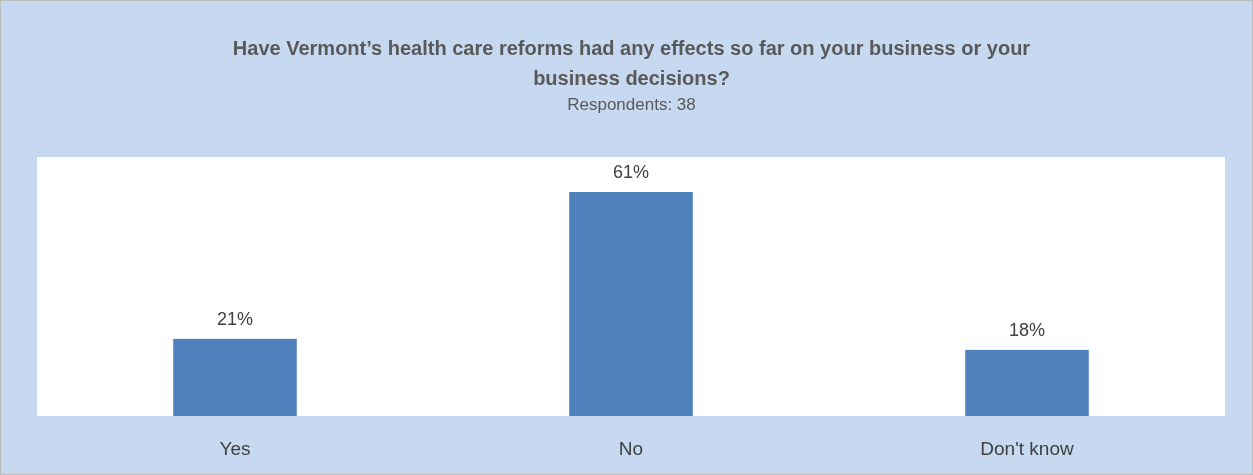 The height and width of the screenshot is (475, 1253). What do you see at coordinates (235, 448) in the screenshot?
I see `x-tick-label: Yes` at bounding box center [235, 448].